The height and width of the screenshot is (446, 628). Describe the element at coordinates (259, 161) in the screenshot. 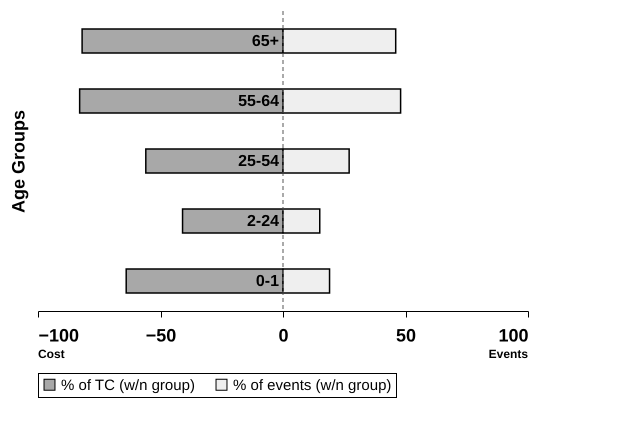

I see `y-tick-label: 25-54` at that location.